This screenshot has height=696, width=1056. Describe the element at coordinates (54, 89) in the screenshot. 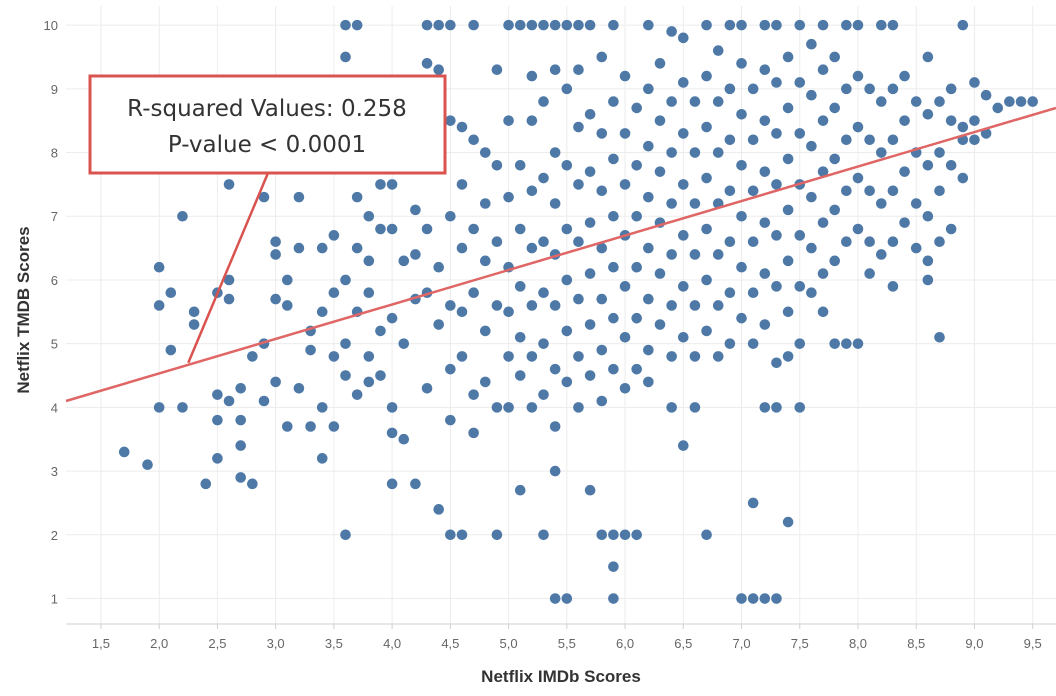

I see `y-tick-label: 9` at that location.